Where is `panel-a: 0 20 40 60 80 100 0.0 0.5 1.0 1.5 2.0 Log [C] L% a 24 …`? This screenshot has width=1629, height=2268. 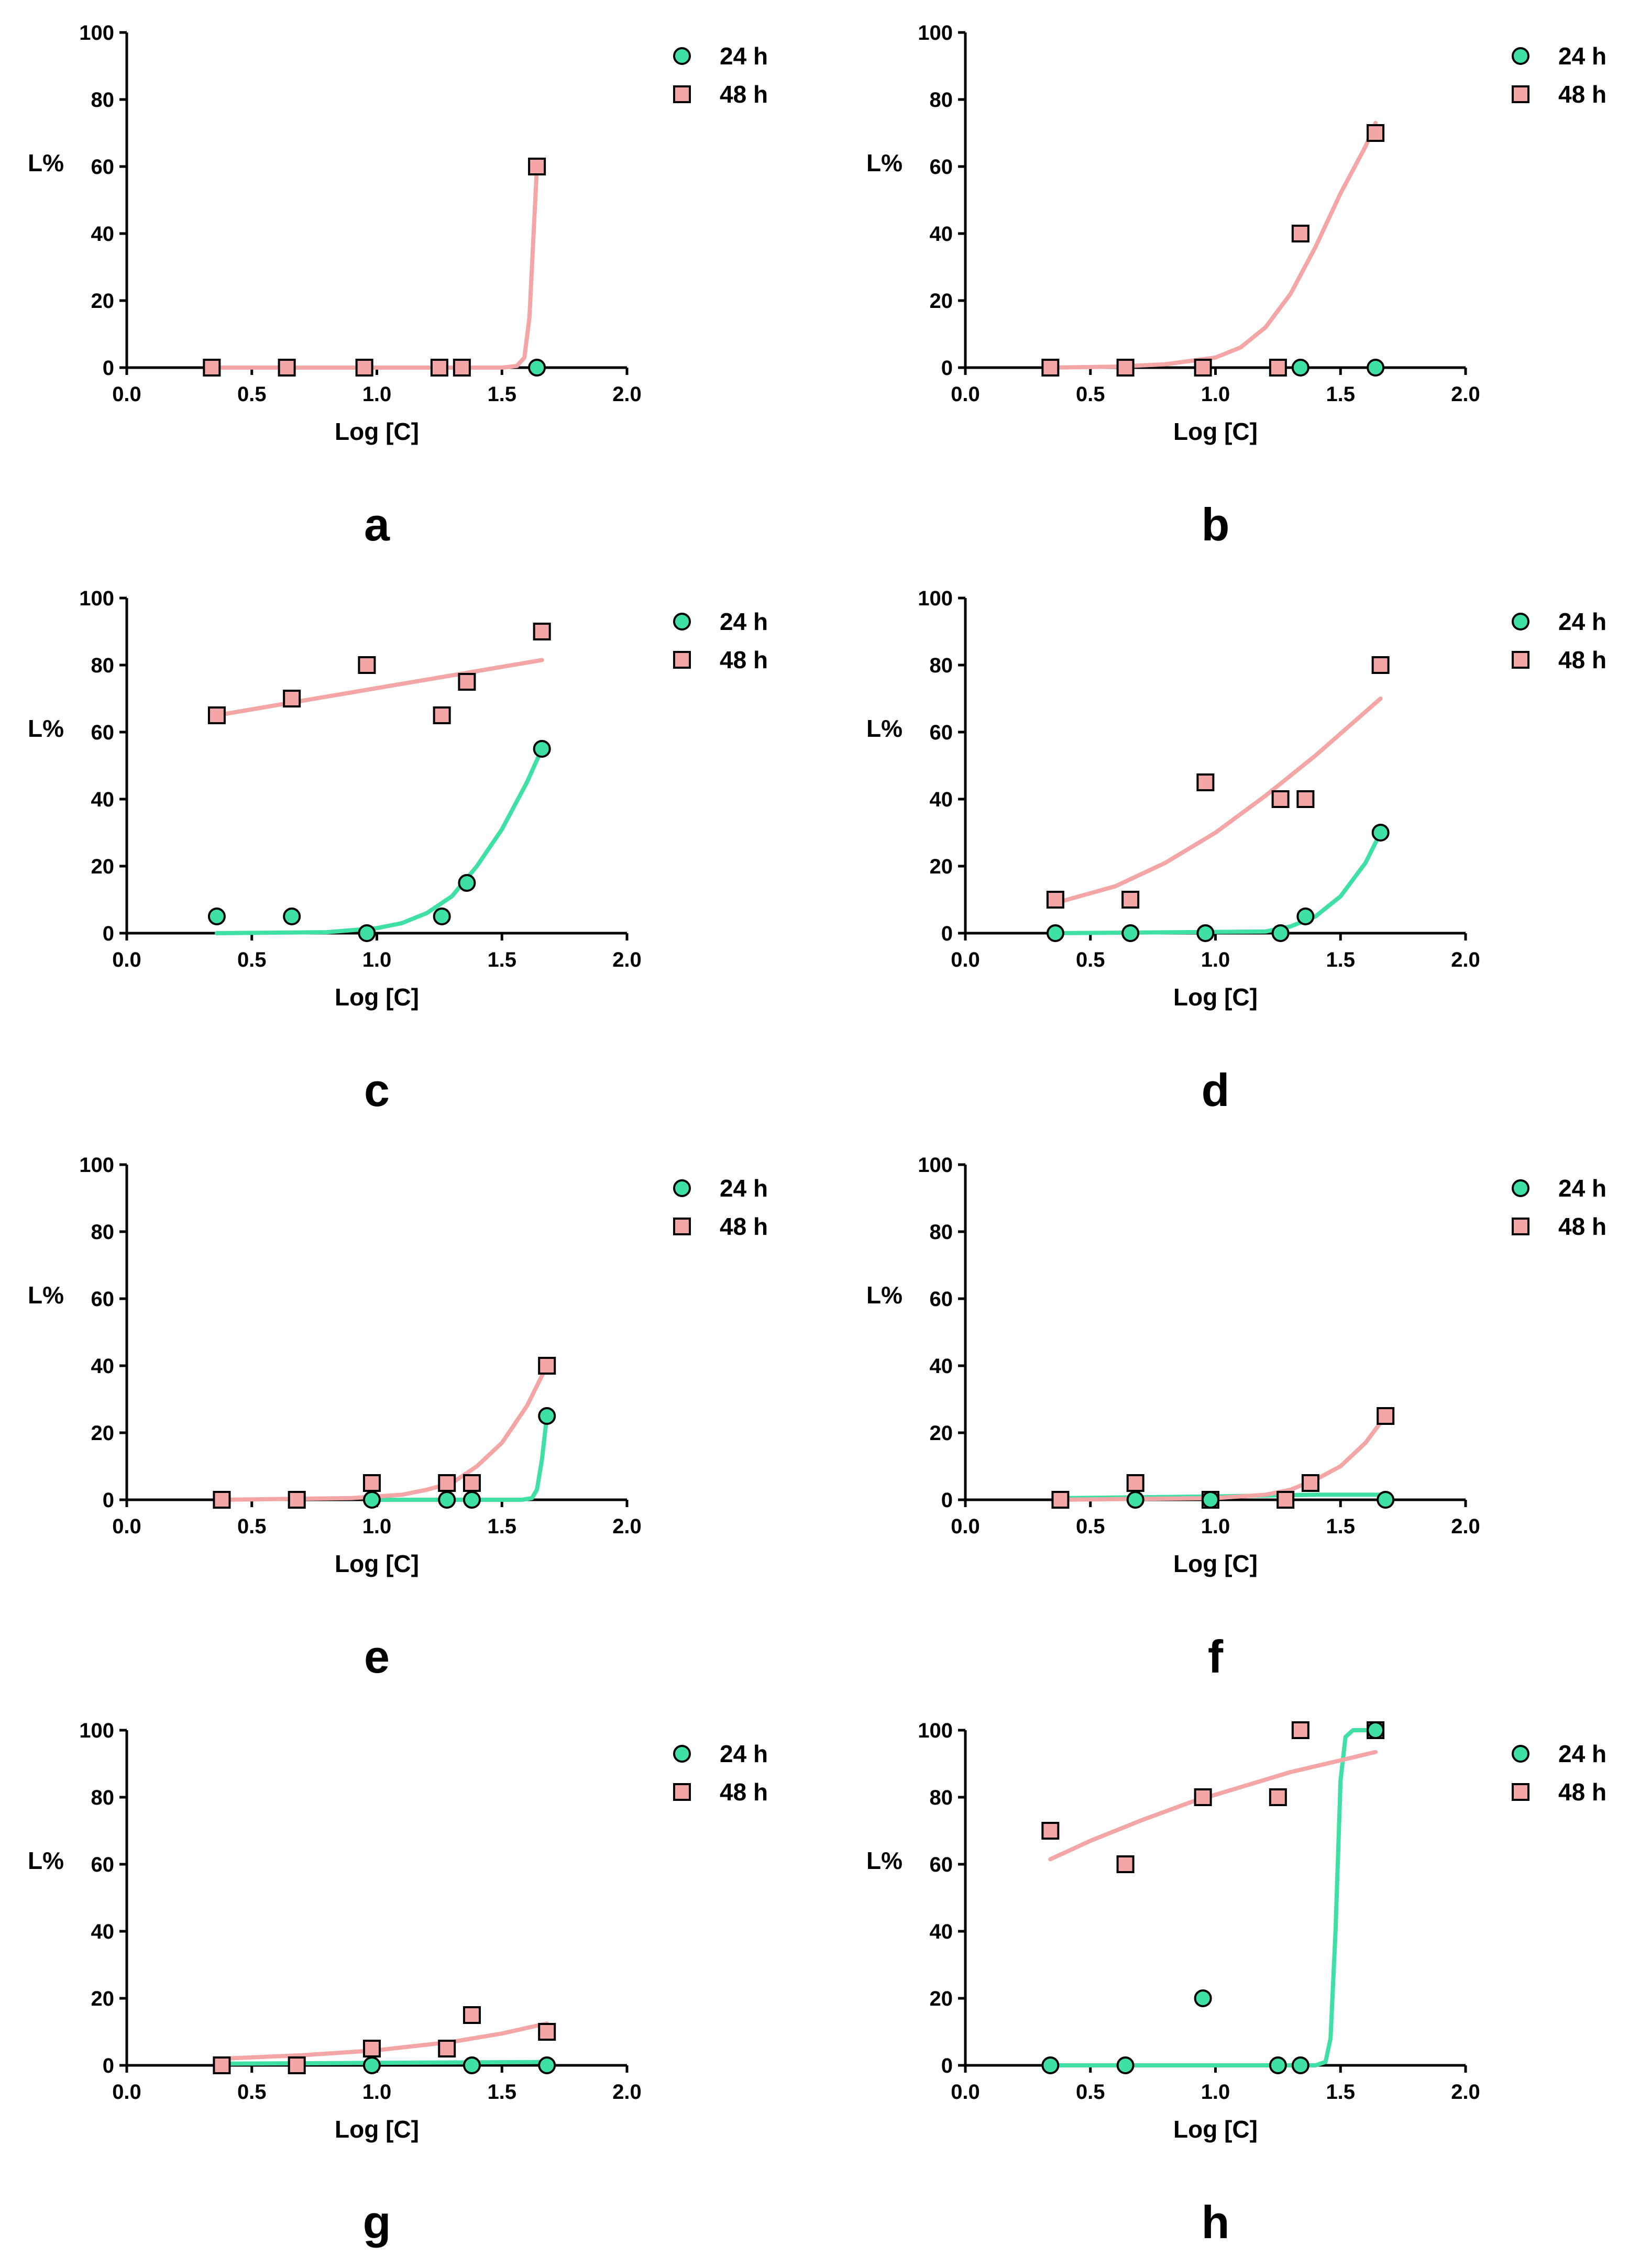
panel-a: 0 20 40 60 80 100 0.0 0.5 1.0 1.5 2.0 Log [C] L% a 24 … is located at coordinates (398, 285).